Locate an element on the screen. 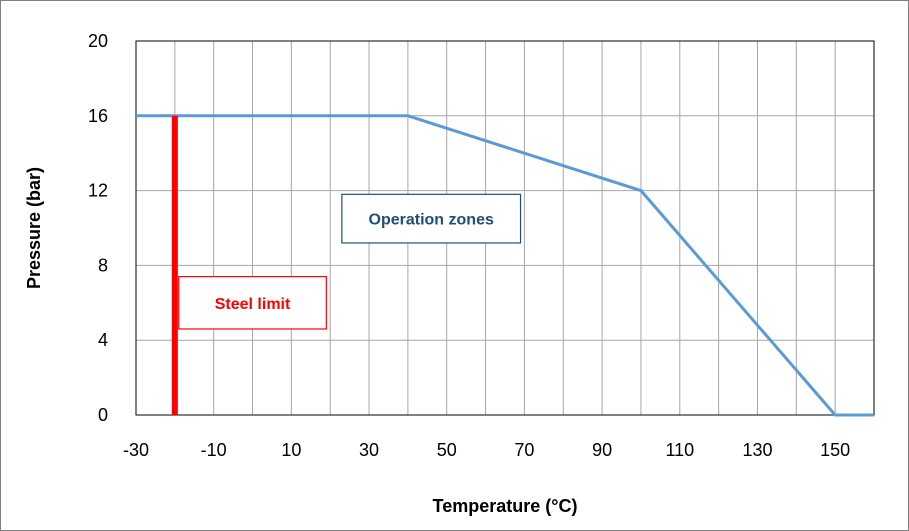 The height and width of the screenshot is (531, 909). x-tick-label: 70 is located at coordinates (524, 450).